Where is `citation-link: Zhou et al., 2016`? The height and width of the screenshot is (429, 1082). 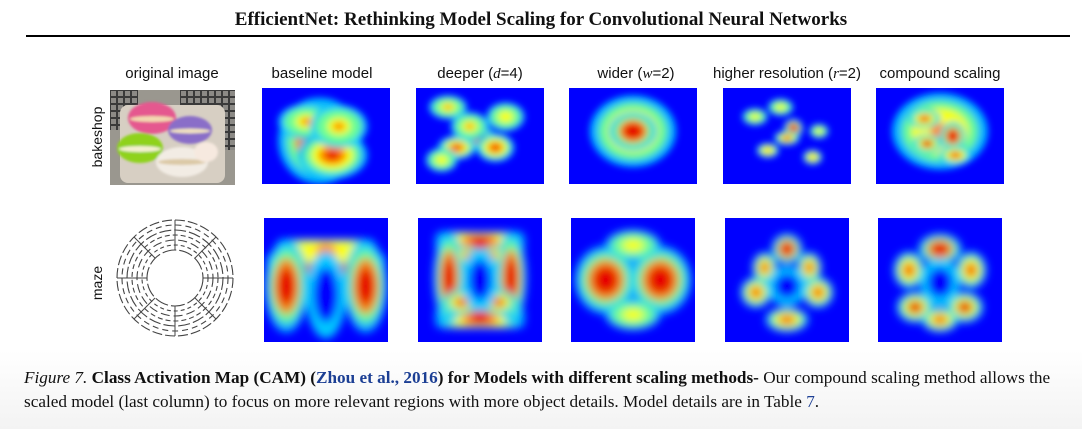 citation-link: Zhou et al., 2016 is located at coordinates (377, 377).